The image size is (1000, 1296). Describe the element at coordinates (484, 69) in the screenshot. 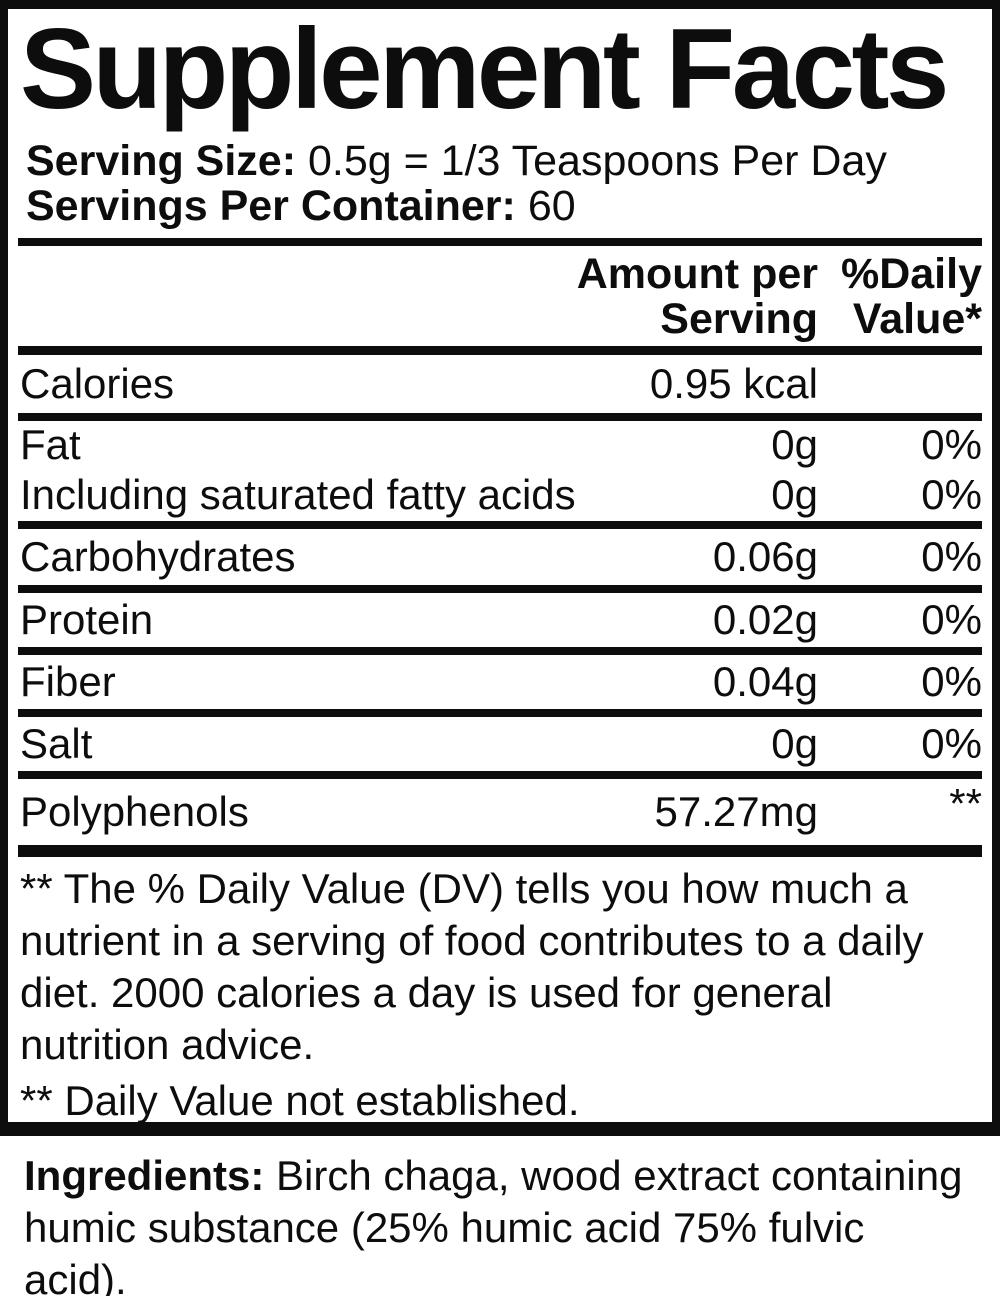

I see `page-title: Supplement Facts` at that location.